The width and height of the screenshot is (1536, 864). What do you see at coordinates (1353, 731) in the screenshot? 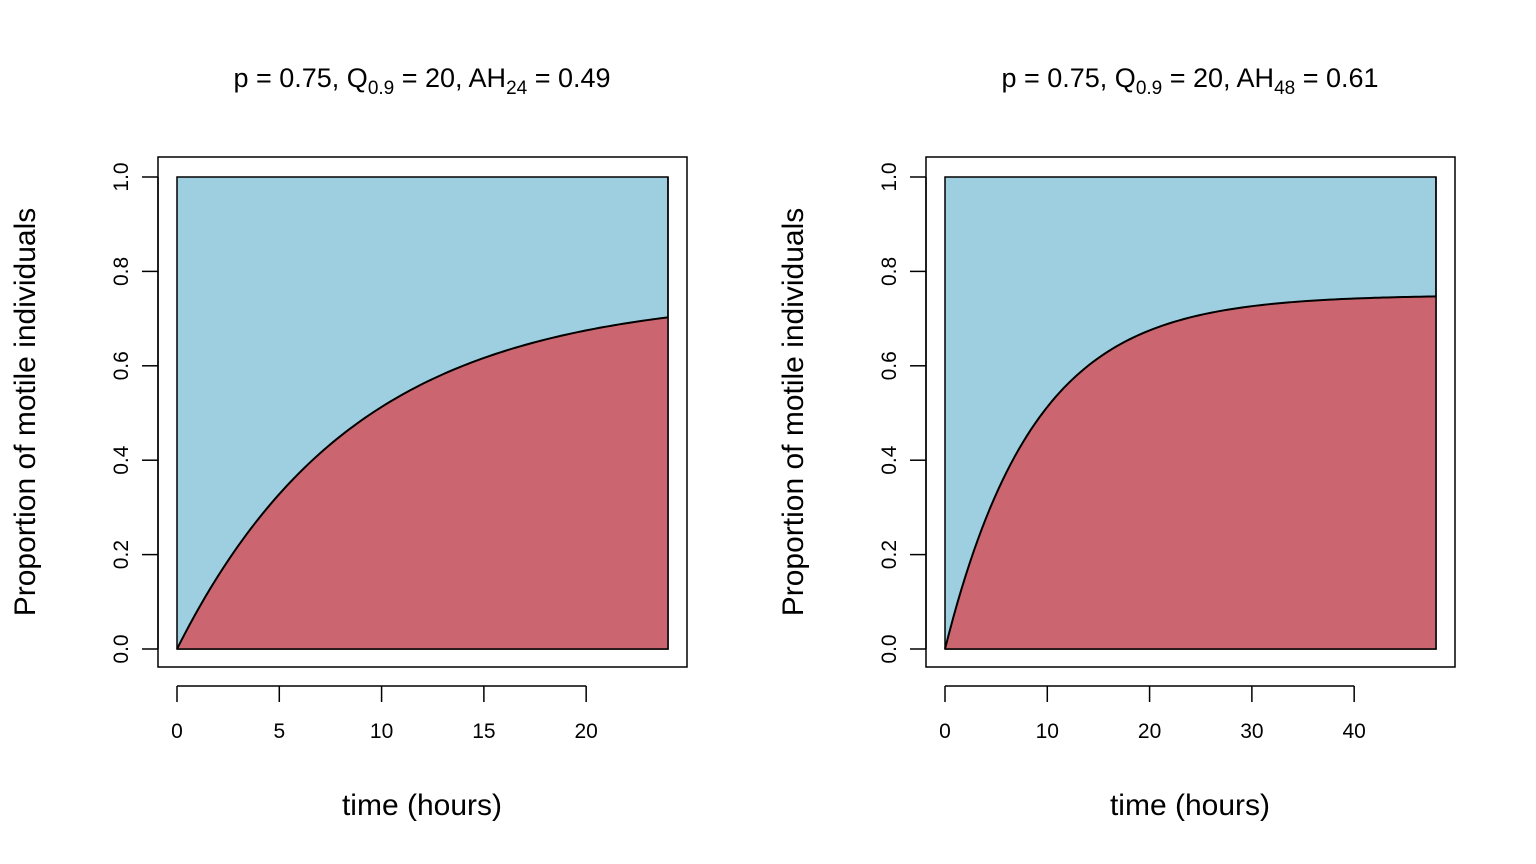
I see `x-tick-label: 40` at bounding box center [1353, 731].